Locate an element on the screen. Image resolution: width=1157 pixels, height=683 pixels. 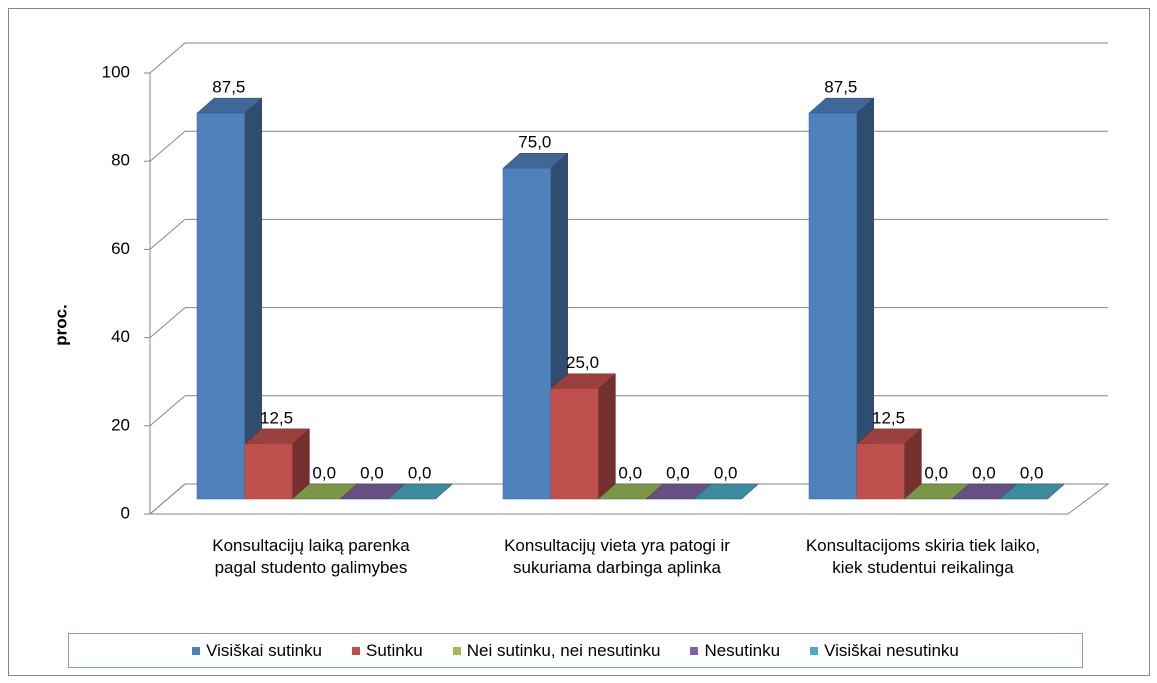
legend-item: Nei sutinku, nei nesutinku is located at coordinates (556, 650).